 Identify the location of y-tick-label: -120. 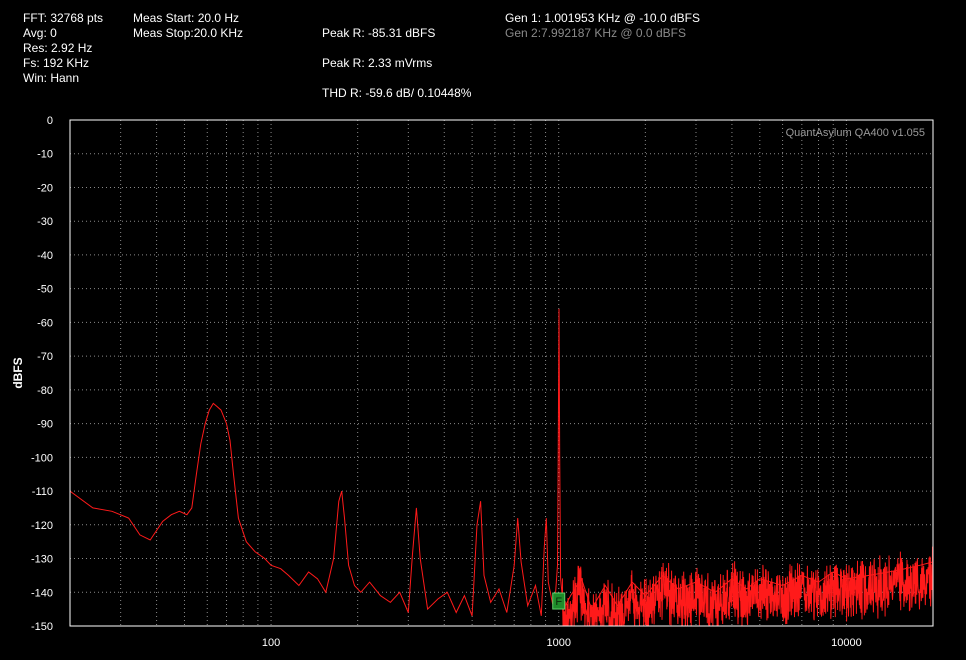
(42, 526).